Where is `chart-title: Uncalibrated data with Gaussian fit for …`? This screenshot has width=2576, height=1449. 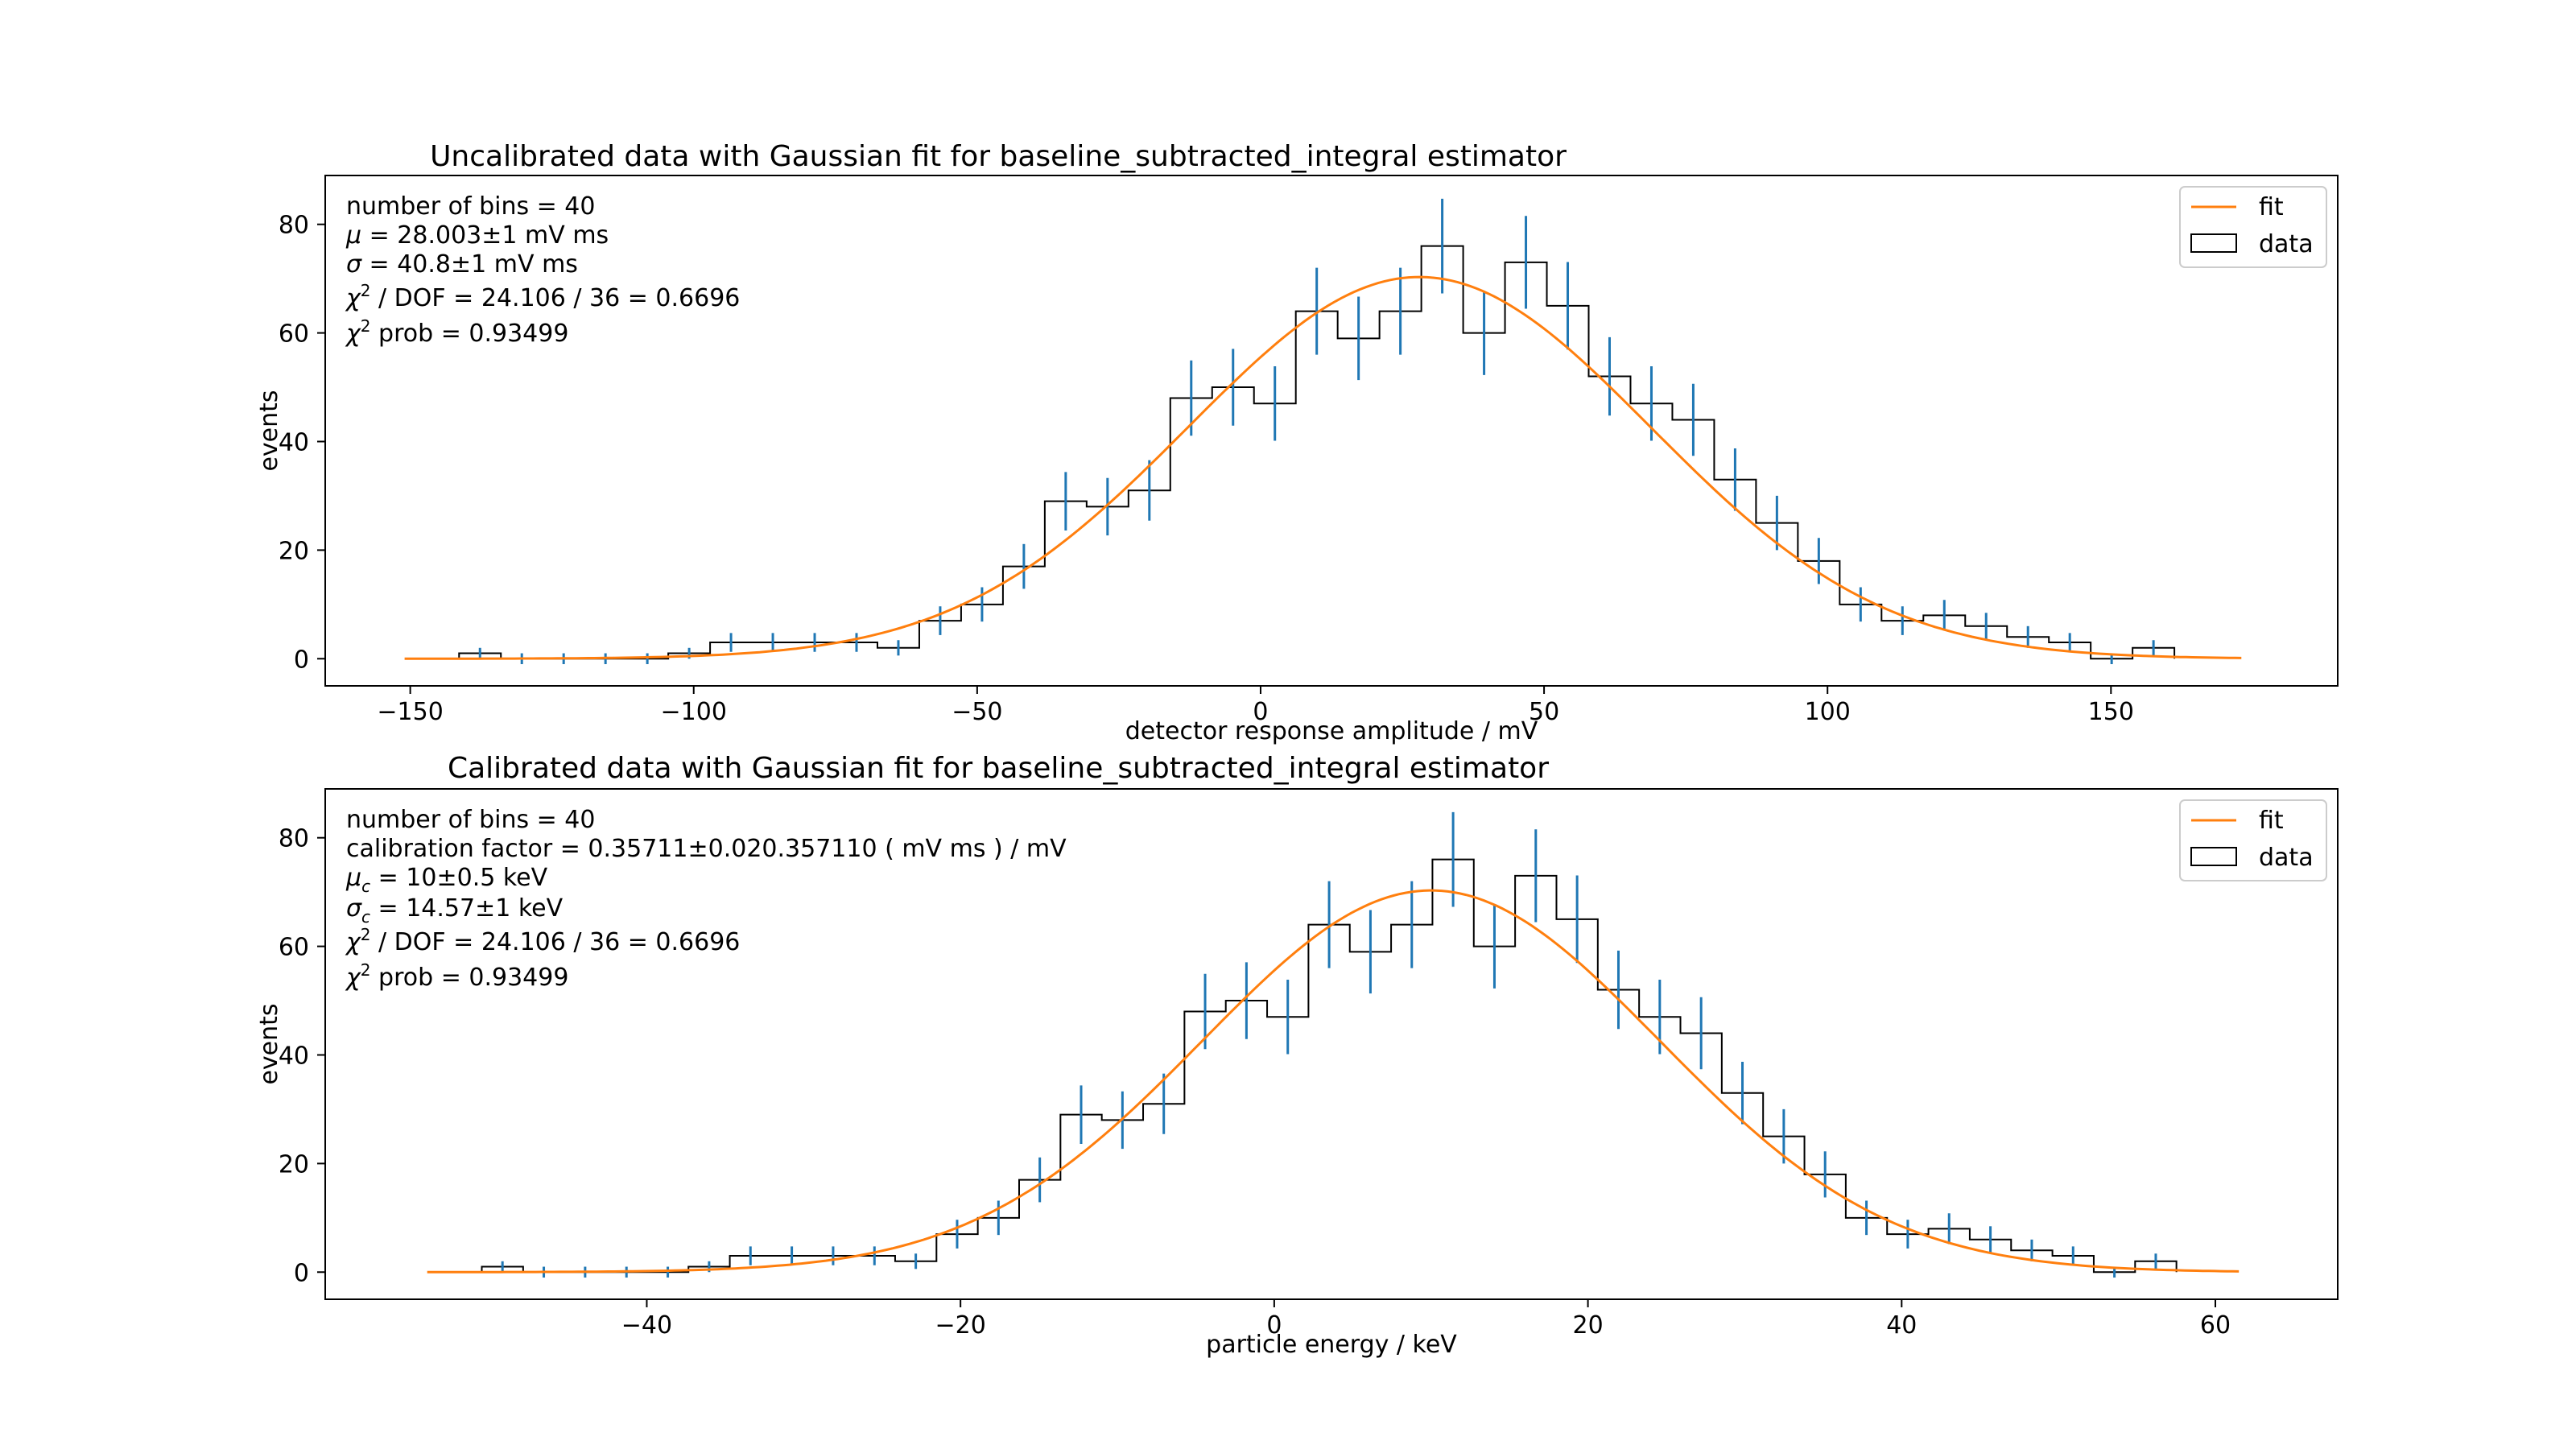
chart-title: Uncalibrated data with Gaussian fit for … is located at coordinates (998, 156).